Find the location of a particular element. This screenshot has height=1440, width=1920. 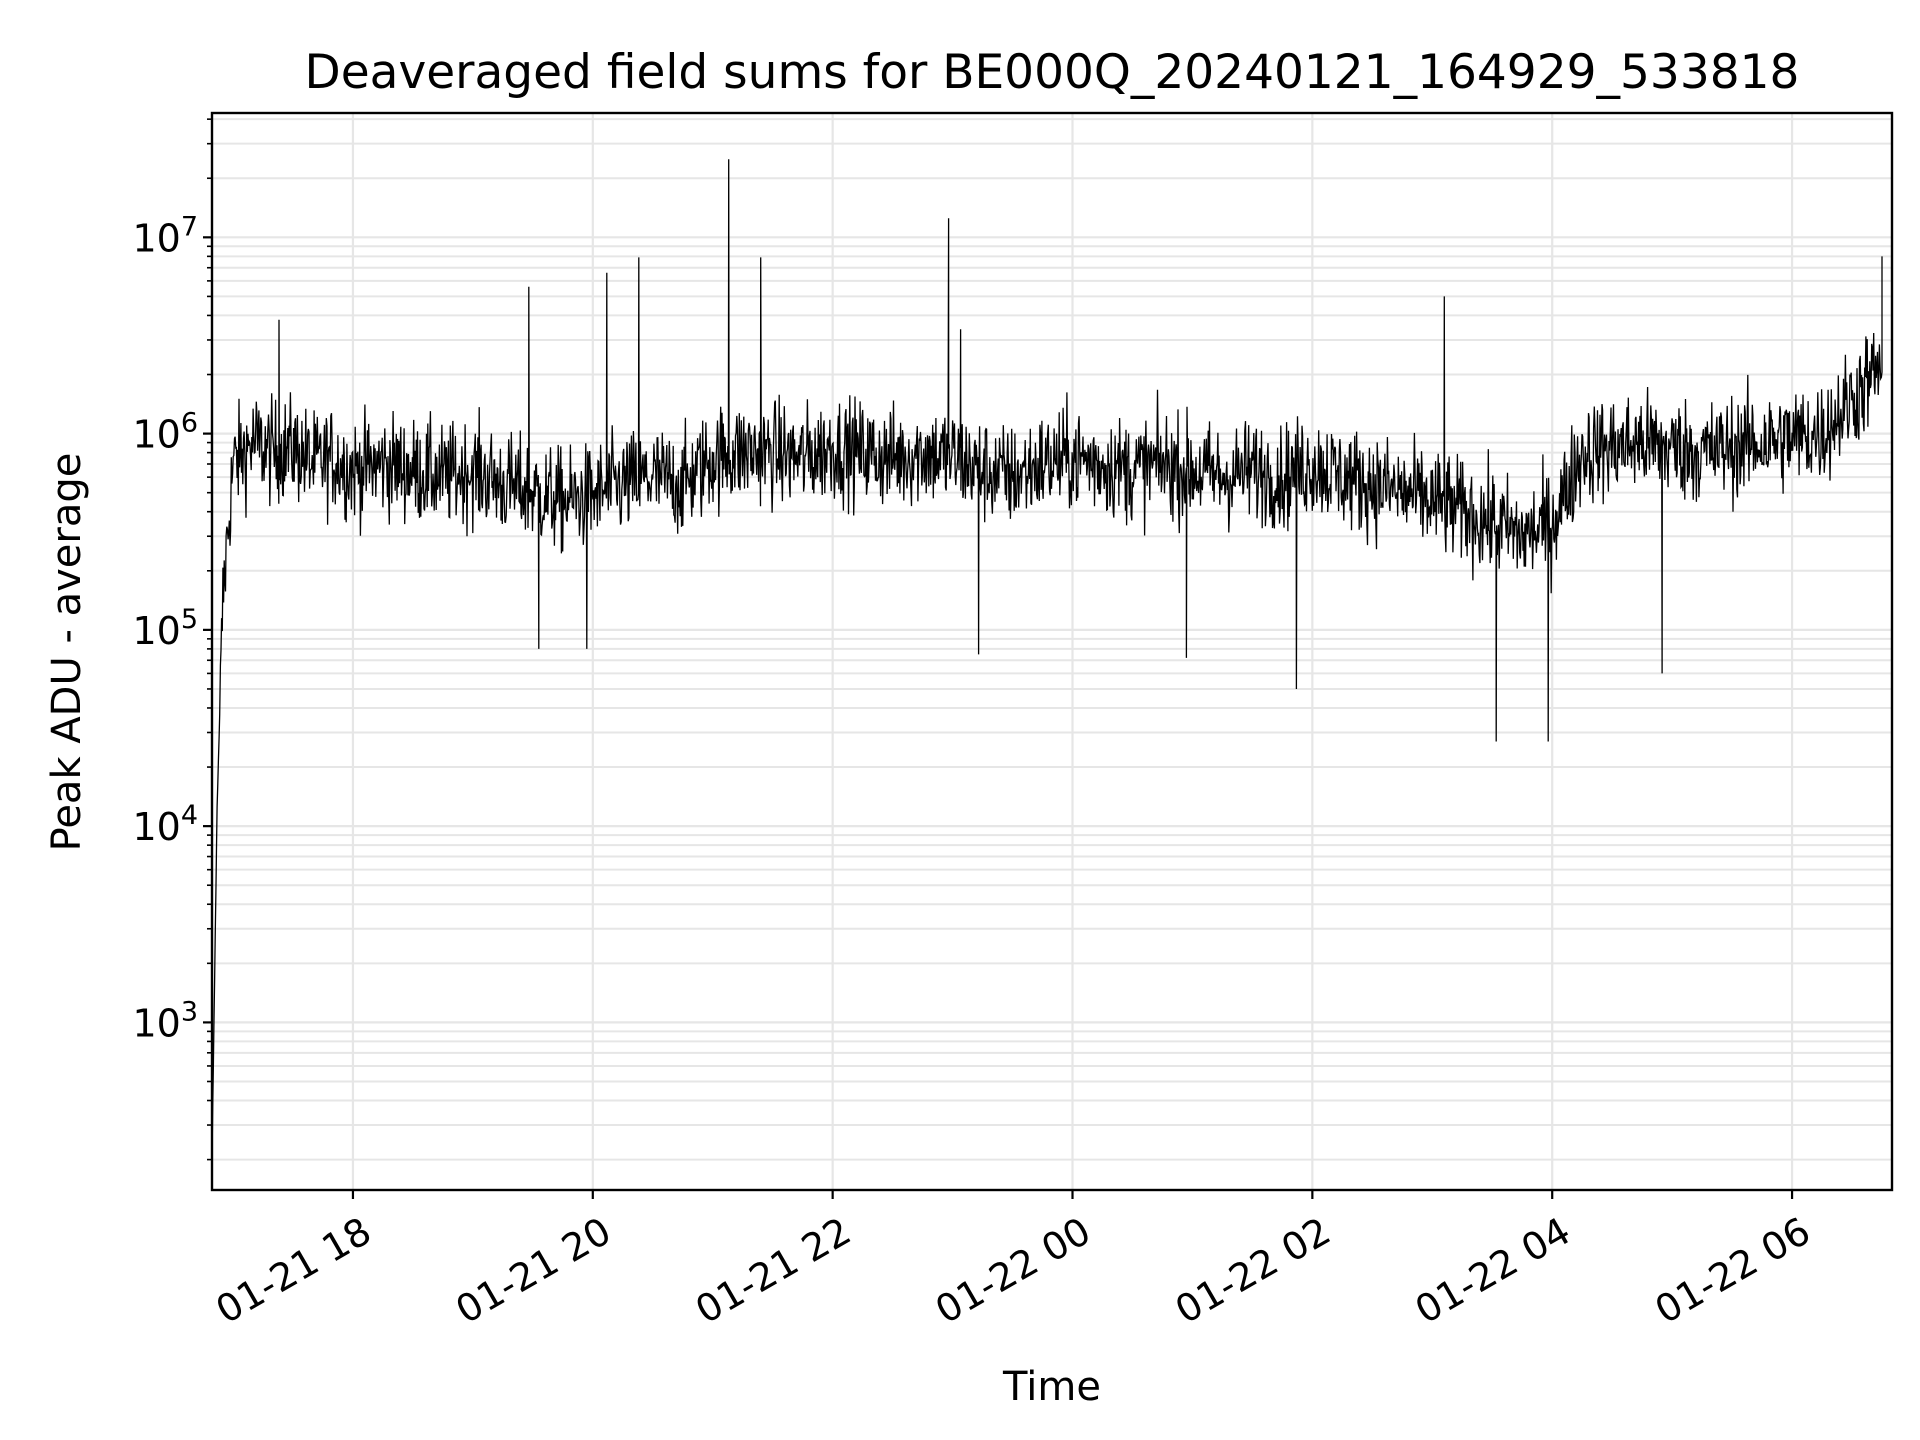

x-axis-label: Time is located at coordinates (1051, 1387).